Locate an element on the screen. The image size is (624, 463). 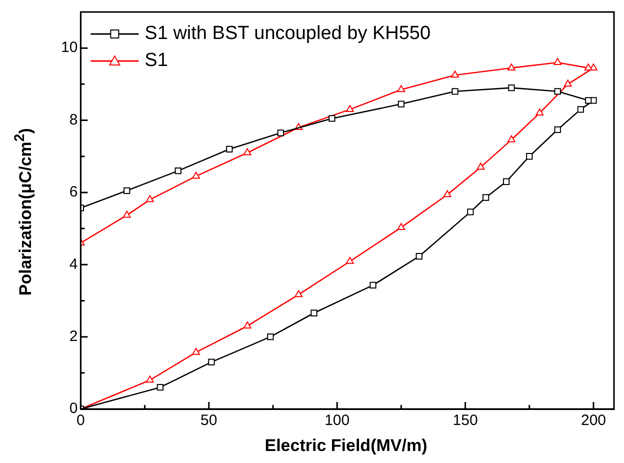
x-tick-label: 200 is located at coordinates (593, 421).